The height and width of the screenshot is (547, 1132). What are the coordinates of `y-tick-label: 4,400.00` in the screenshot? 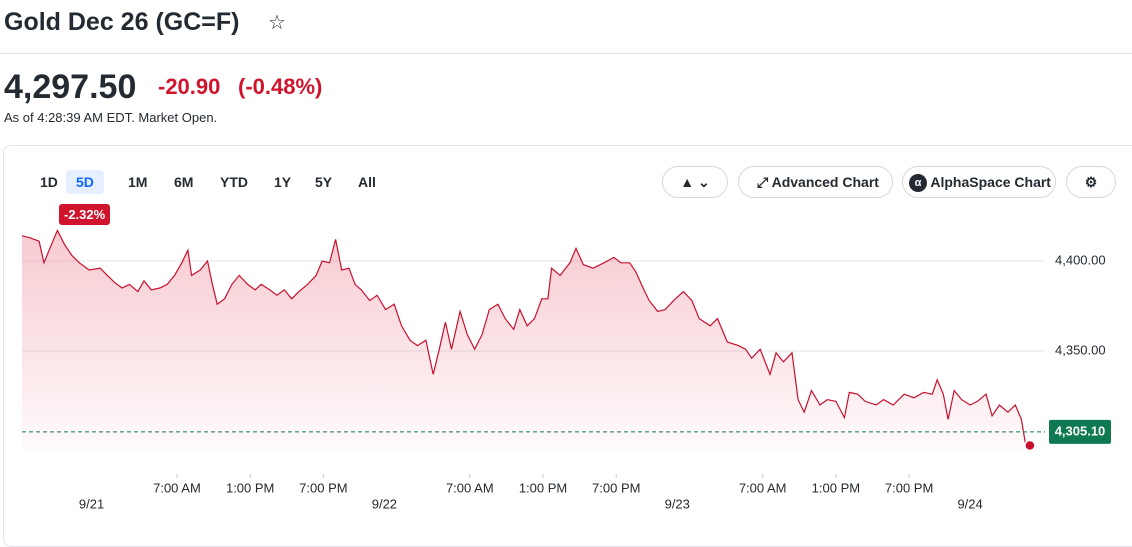 It's located at (1080, 259).